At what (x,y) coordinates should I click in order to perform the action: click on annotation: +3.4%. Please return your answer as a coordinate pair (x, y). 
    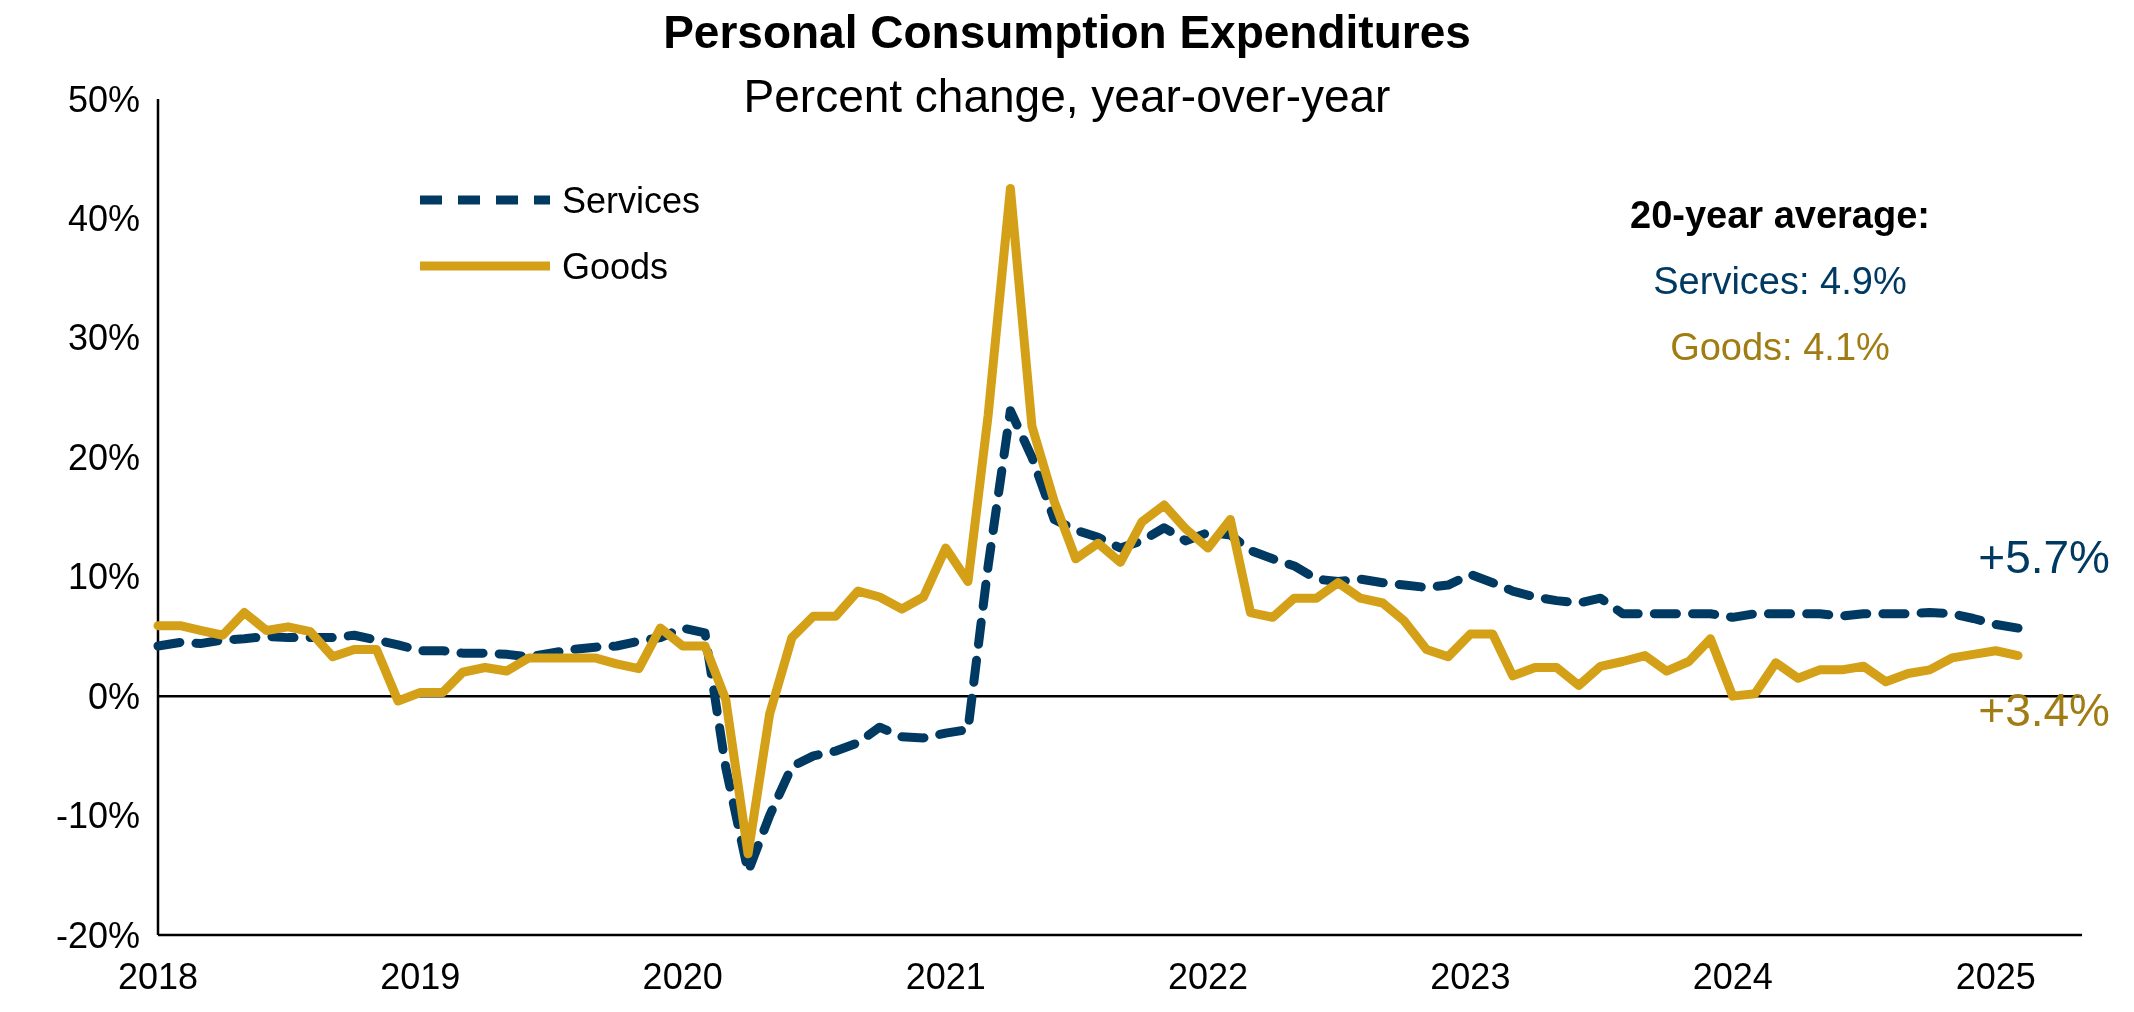
    Looking at the image, I should click on (2044, 709).